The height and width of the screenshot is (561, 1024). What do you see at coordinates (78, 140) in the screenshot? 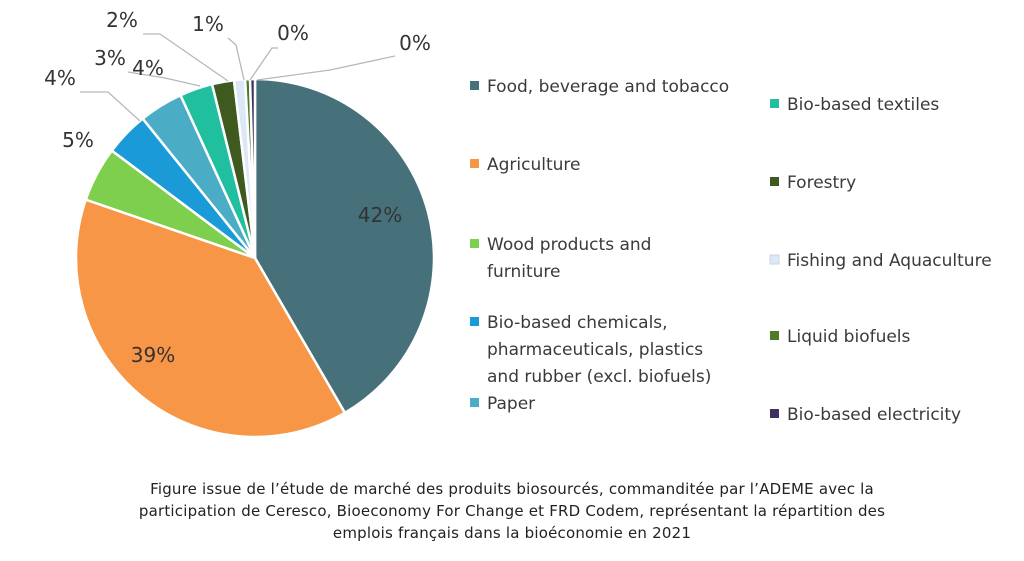
I see `slice-label-wood-products-and-furniture: 5%` at bounding box center [78, 140].